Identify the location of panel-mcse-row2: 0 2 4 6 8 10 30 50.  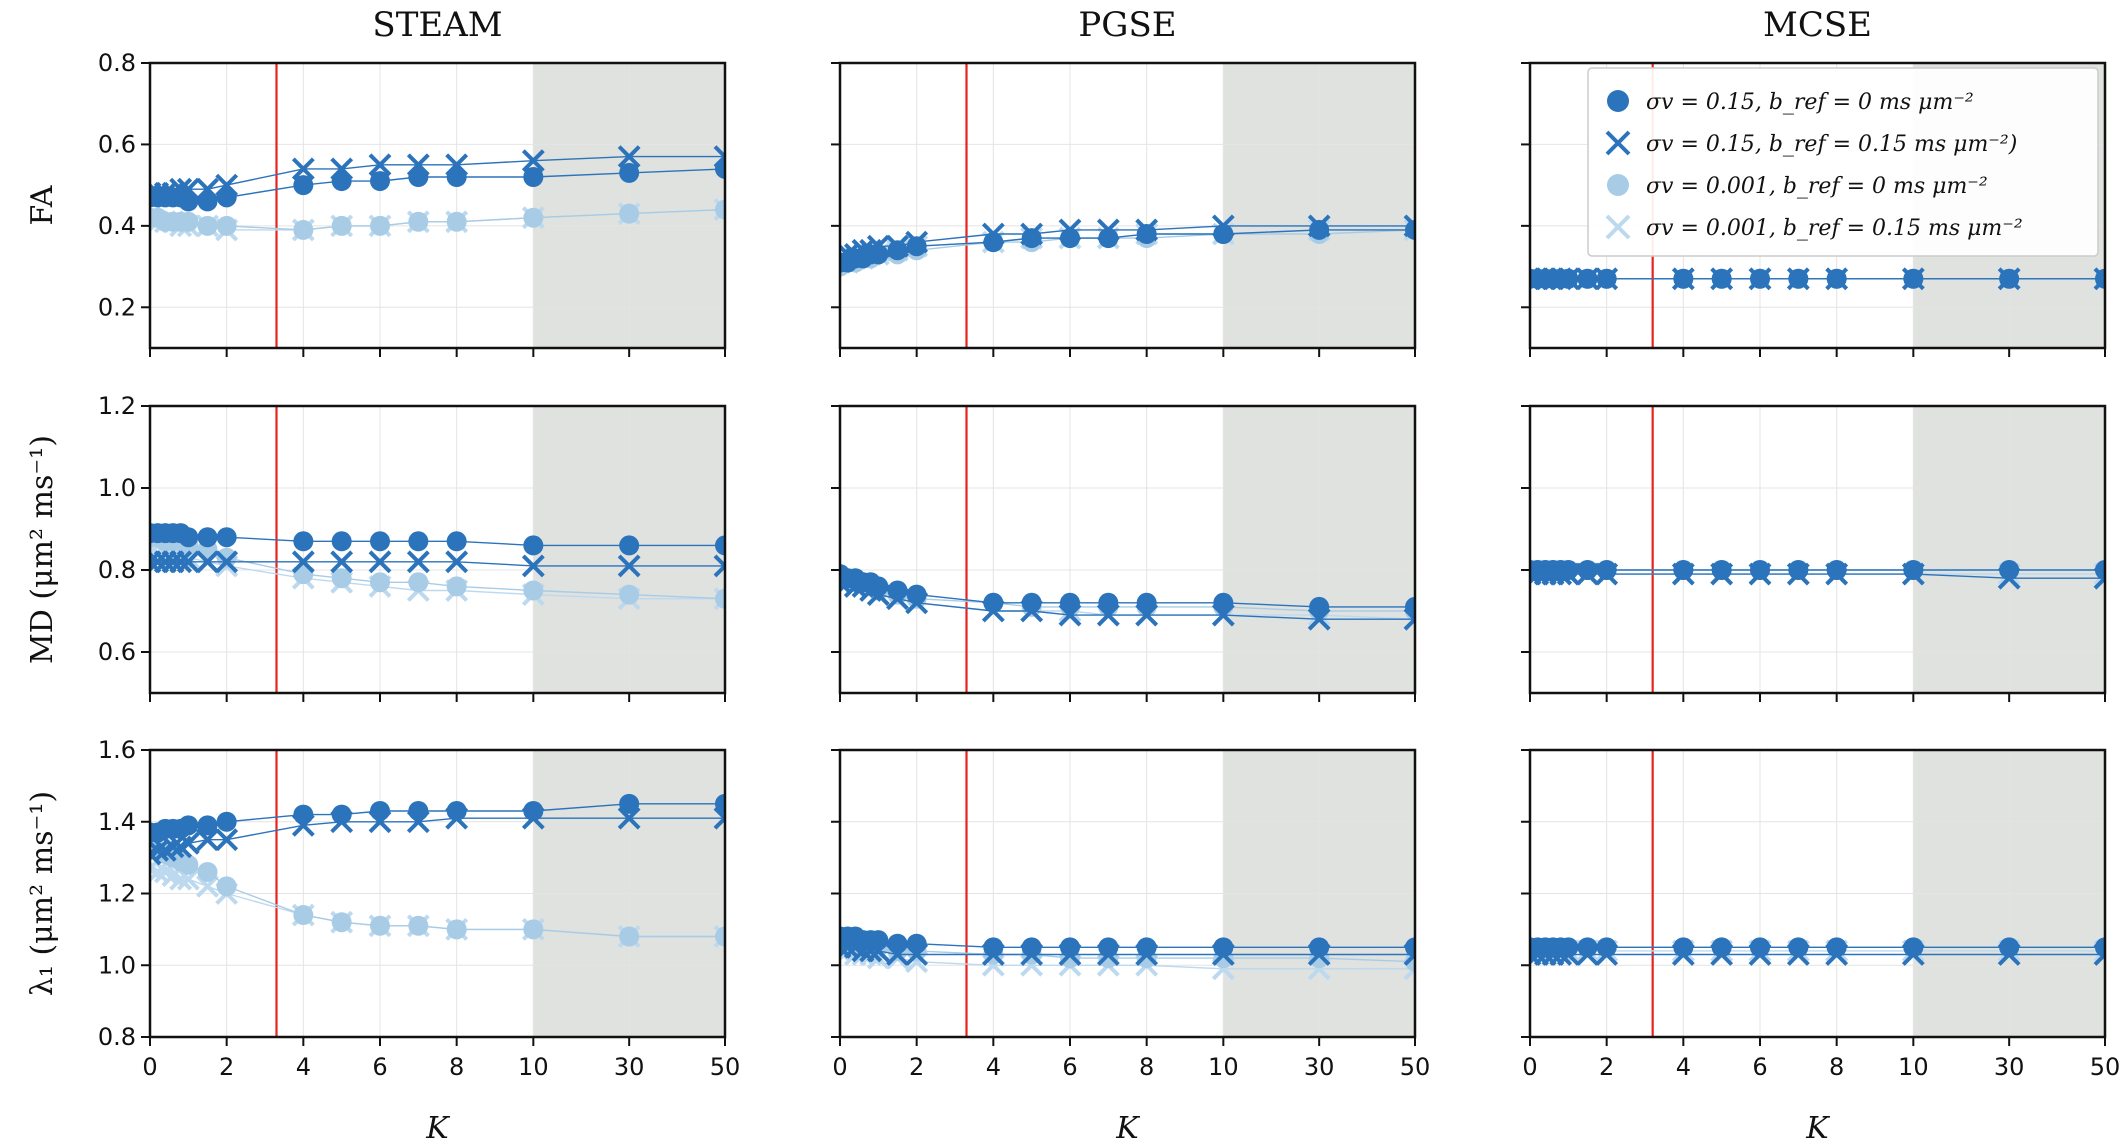
(1821, 914).